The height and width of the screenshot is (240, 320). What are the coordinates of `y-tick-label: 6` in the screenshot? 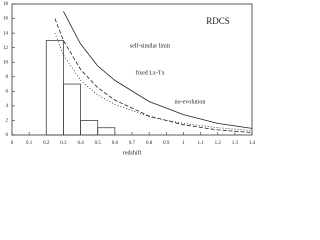 It's located at (7, 91).